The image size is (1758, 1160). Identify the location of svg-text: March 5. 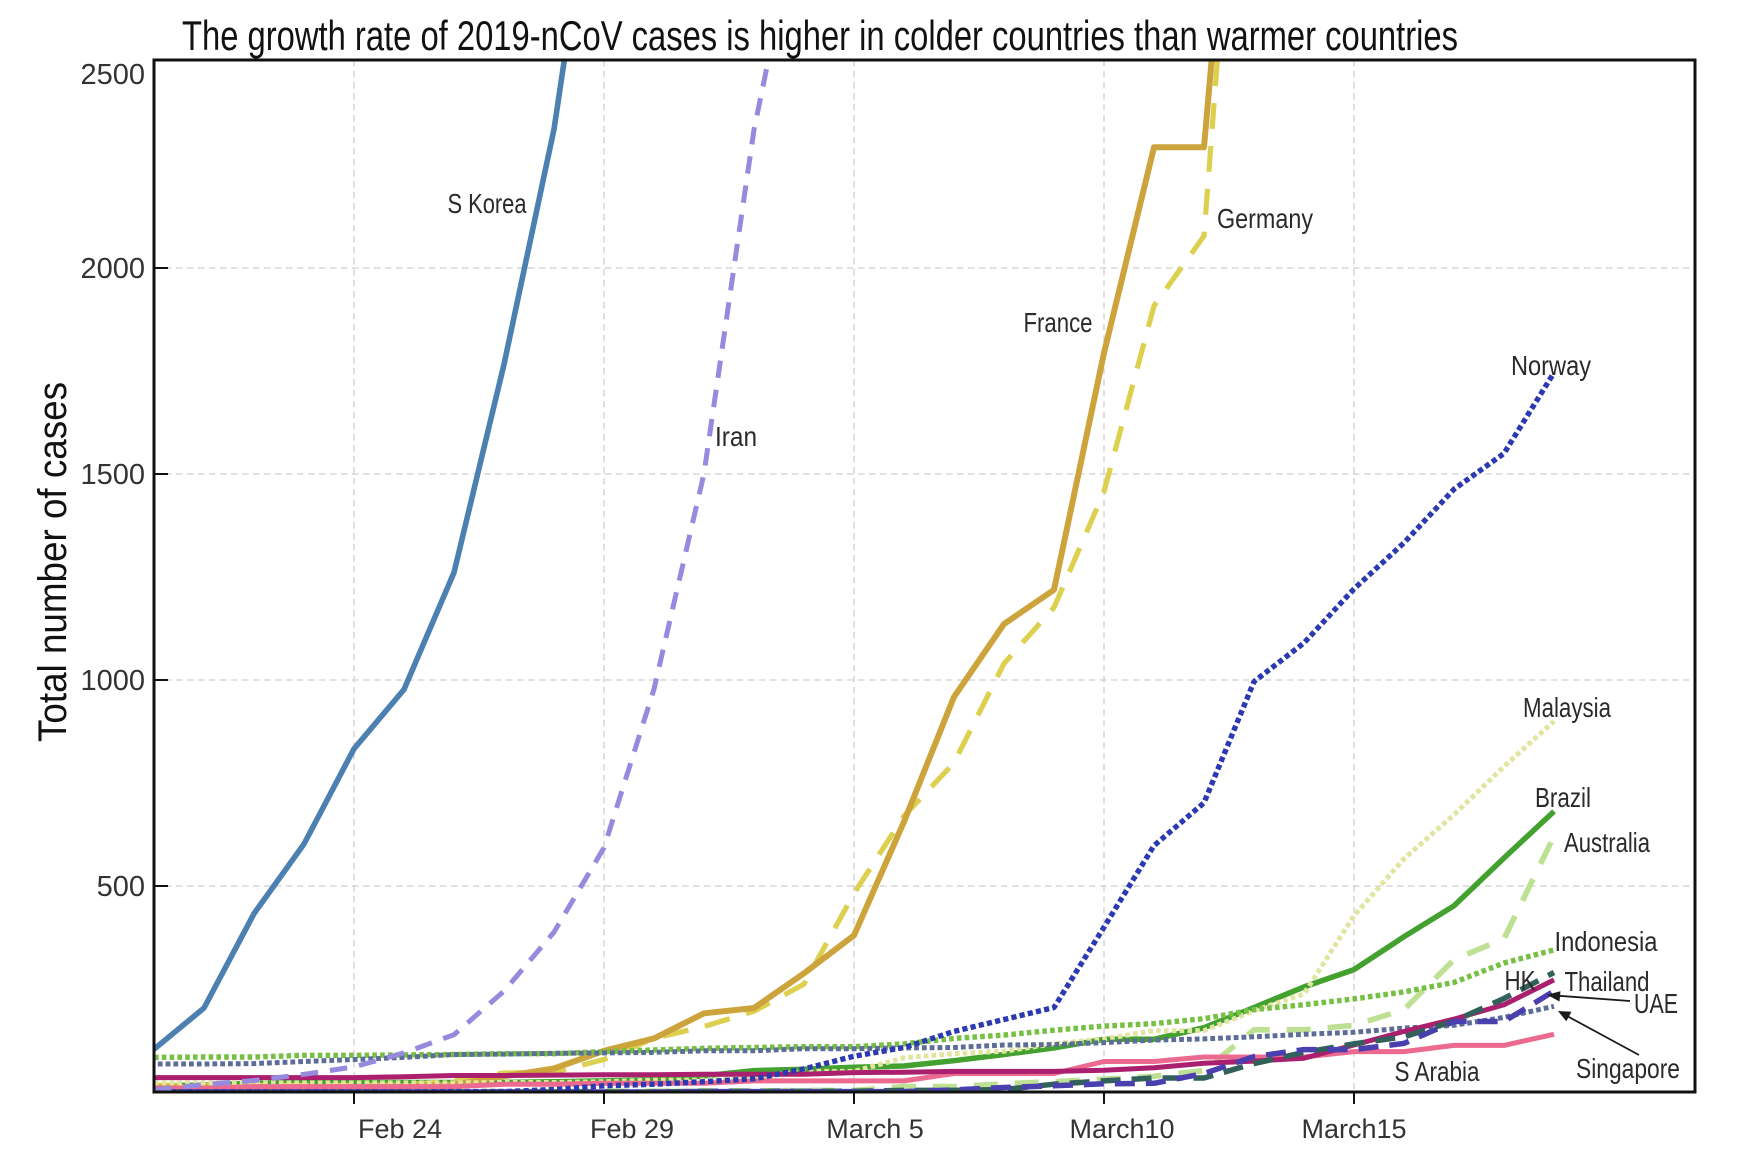
(875, 1129).